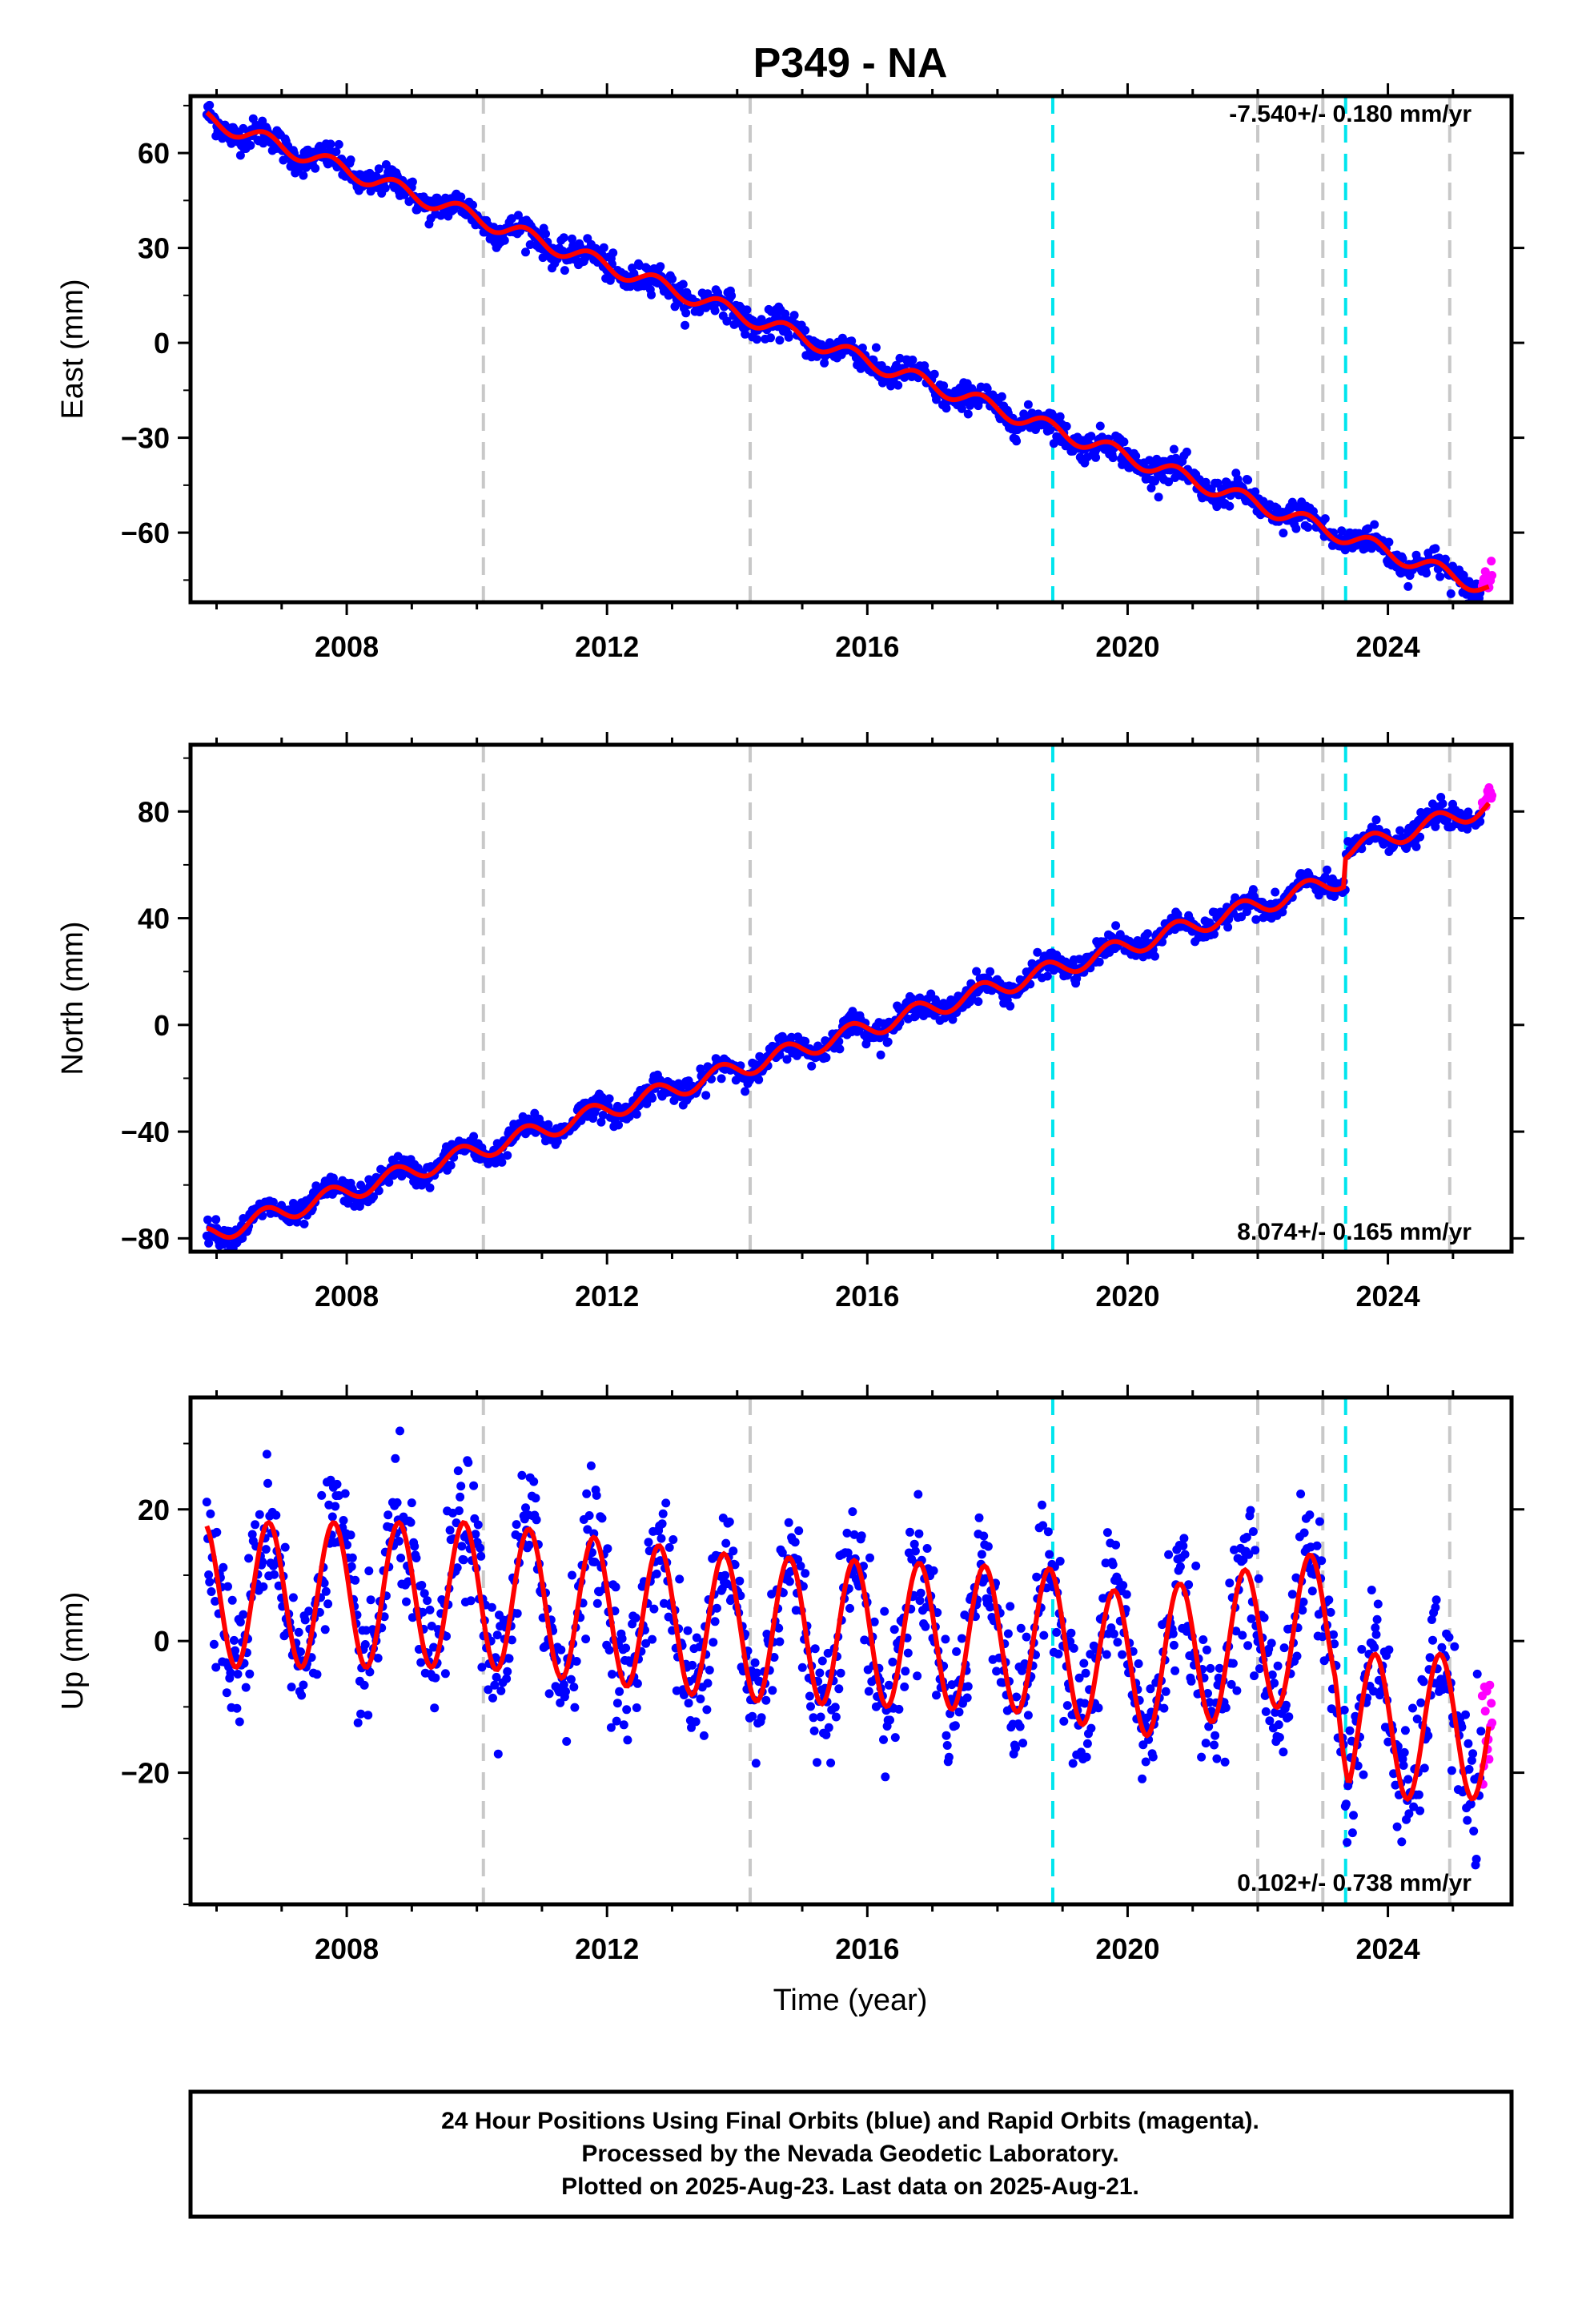 The width and height of the screenshot is (1582, 2324). Describe the element at coordinates (850, 2000) in the screenshot. I see `x-axis-label: Time (year)` at that location.